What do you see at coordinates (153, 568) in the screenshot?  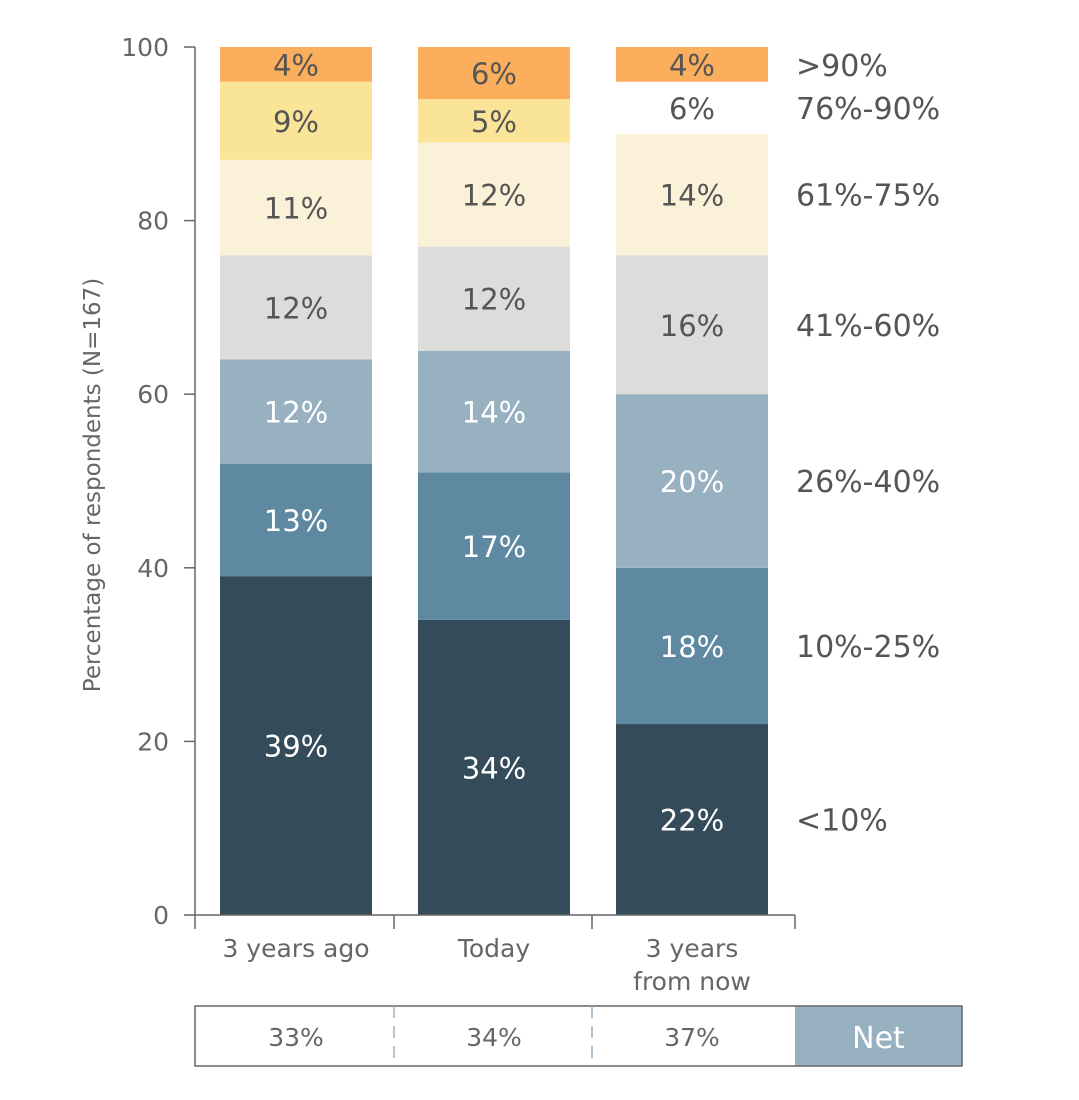 I see `y-tick-label: 40` at bounding box center [153, 568].